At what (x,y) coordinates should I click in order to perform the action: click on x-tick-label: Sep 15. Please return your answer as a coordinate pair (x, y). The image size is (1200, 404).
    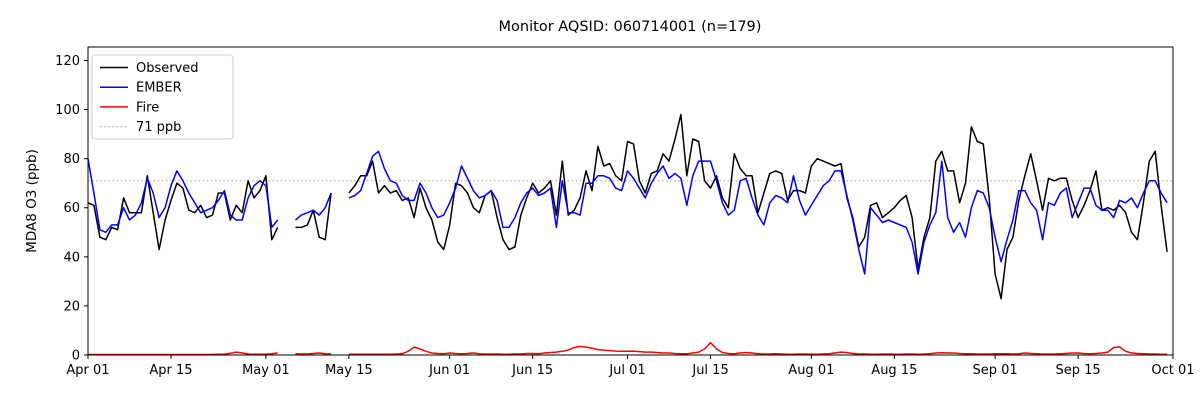
    Looking at the image, I should click on (1078, 370).